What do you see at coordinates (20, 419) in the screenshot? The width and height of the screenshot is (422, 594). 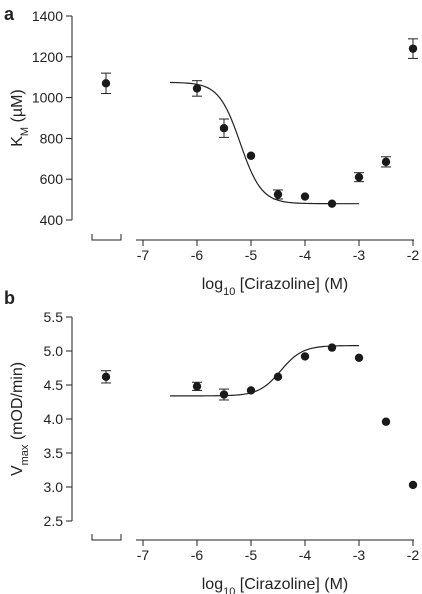 I see `y-axis-label: Vmax (mOD/min)` at bounding box center [20, 419].